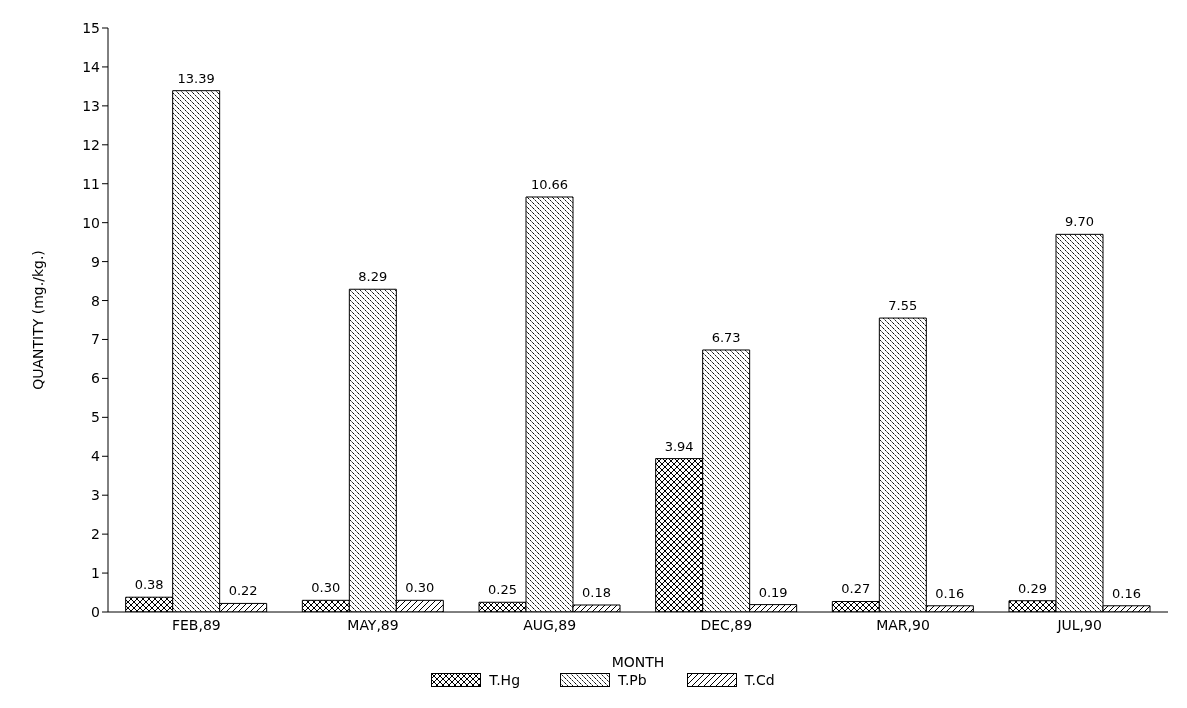  I want to click on data-label: 13.39, so click(196, 78).